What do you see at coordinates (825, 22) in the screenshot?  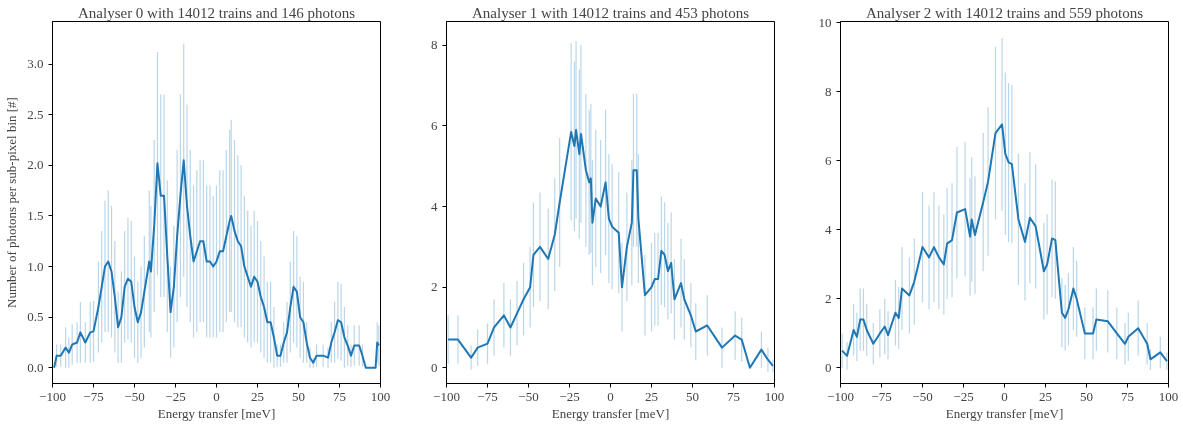 I see `y-tick-label: 10` at bounding box center [825, 22].